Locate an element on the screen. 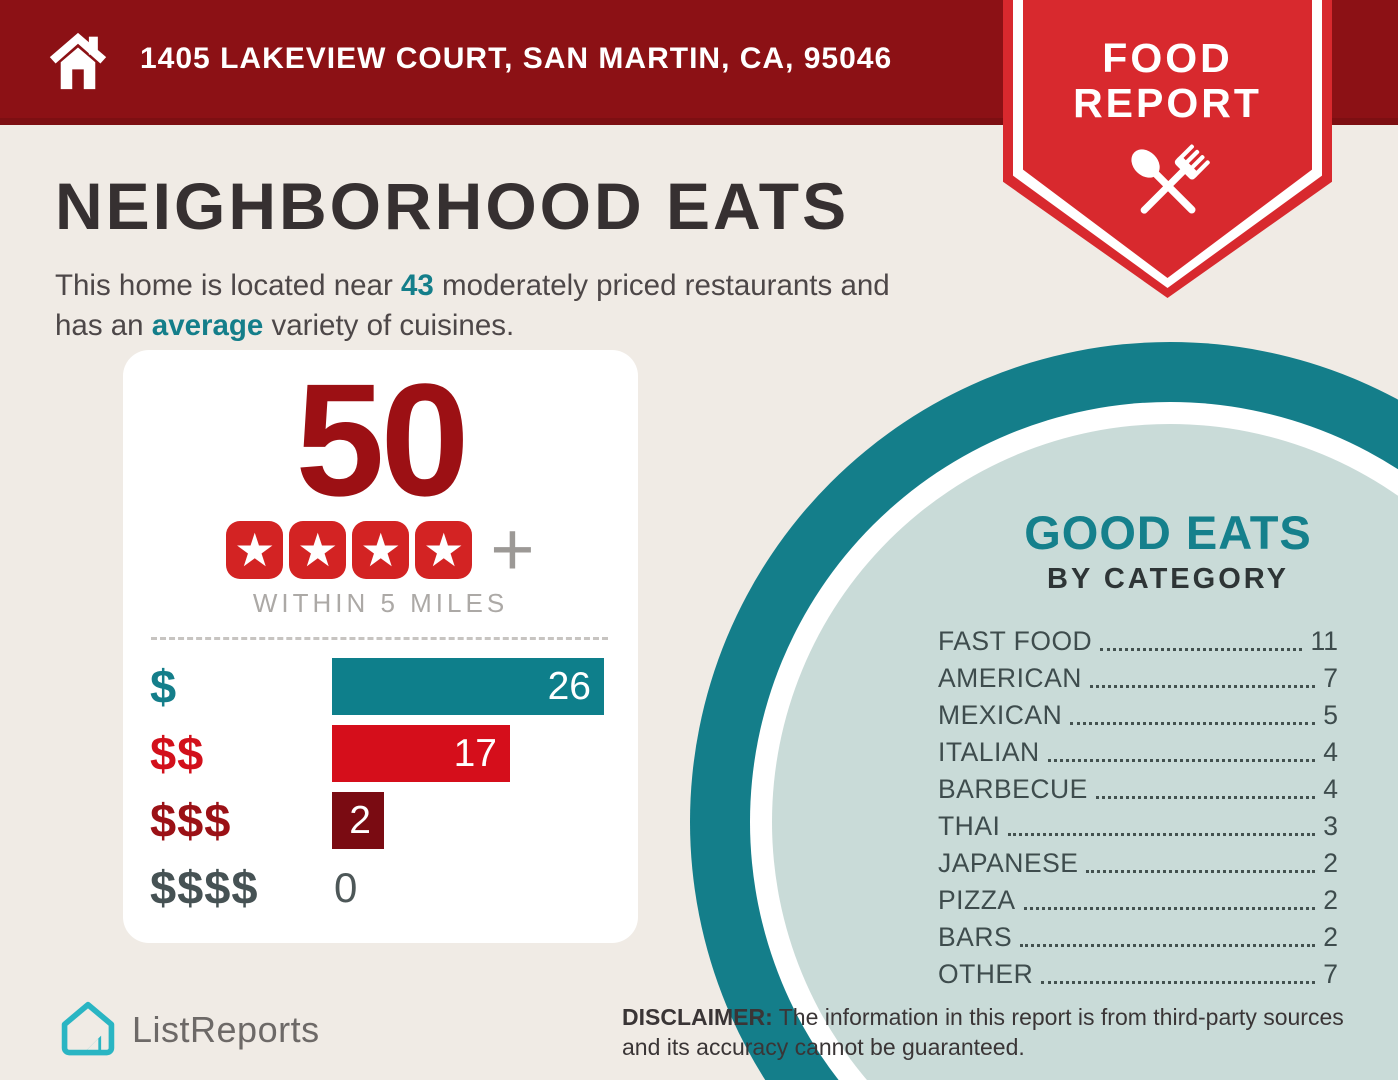 The width and height of the screenshot is (1398, 1080). brand-name: ListReports is located at coordinates (226, 1029).